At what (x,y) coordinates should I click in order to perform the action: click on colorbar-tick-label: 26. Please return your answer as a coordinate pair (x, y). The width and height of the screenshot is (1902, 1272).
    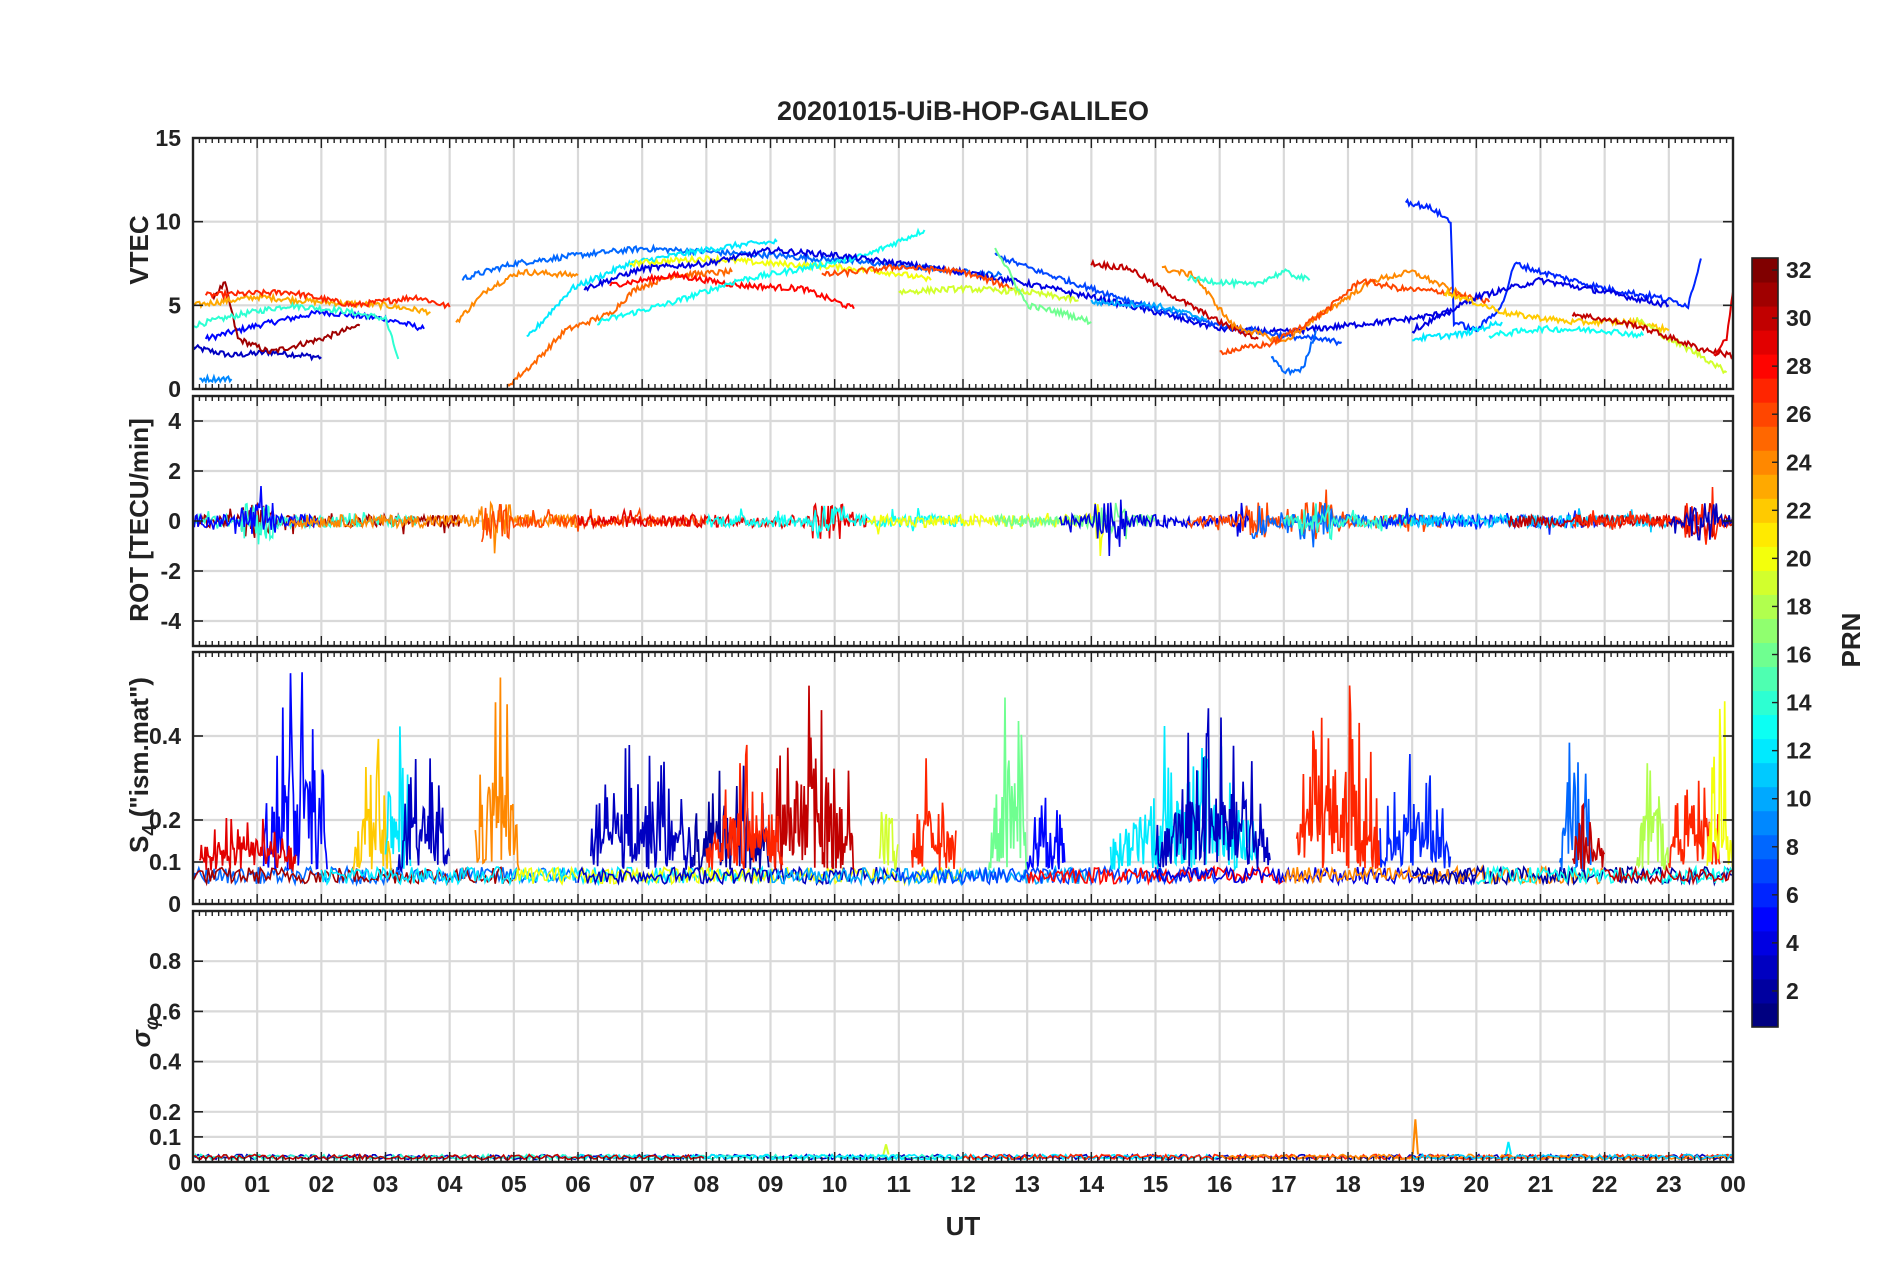
    Looking at the image, I should click on (1799, 414).